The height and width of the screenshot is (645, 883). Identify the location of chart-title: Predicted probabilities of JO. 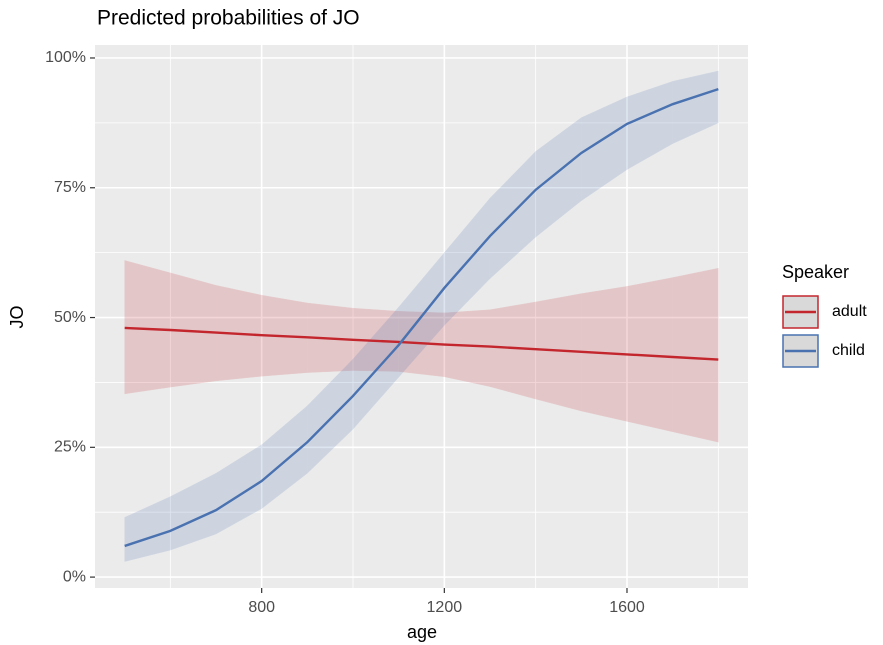
(228, 18).